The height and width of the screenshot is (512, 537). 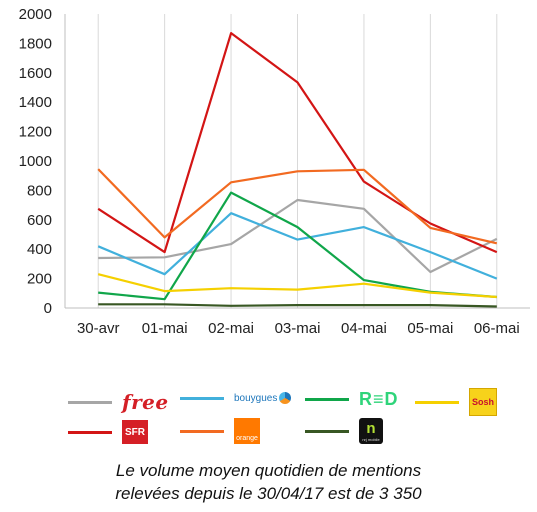 What do you see at coordinates (297, 246) in the screenshot?
I see `series-line-bouygues` at bounding box center [297, 246].